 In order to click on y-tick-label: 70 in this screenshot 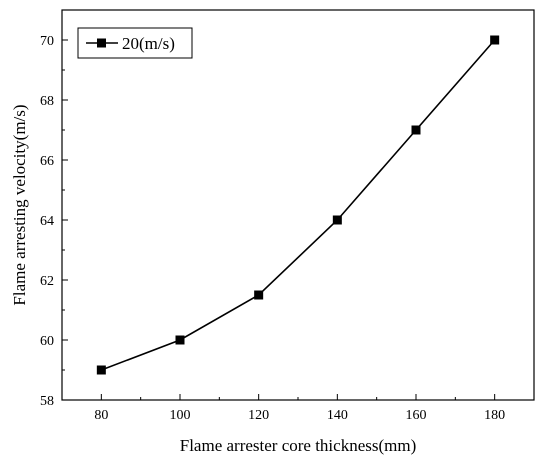, I will do `click(47, 41)`.